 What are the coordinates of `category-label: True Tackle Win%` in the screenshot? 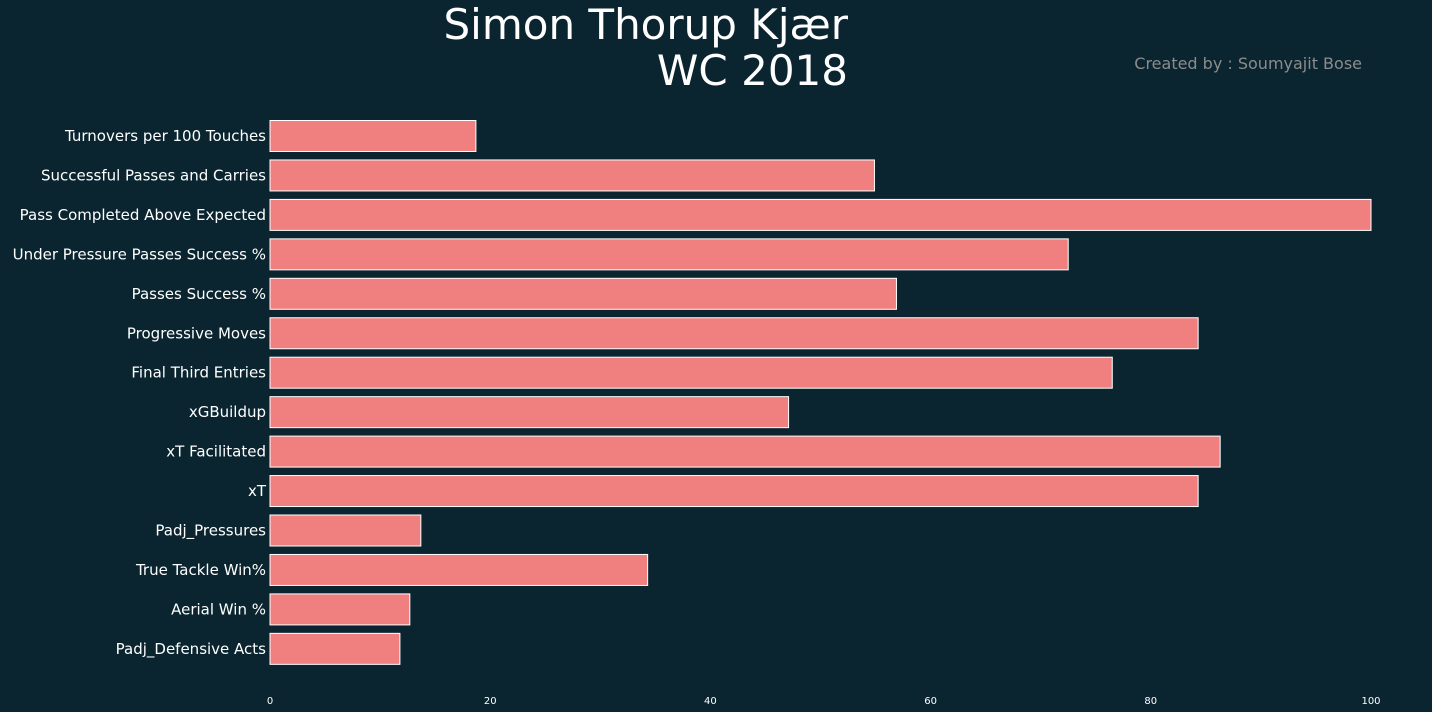 It's located at (200, 570).